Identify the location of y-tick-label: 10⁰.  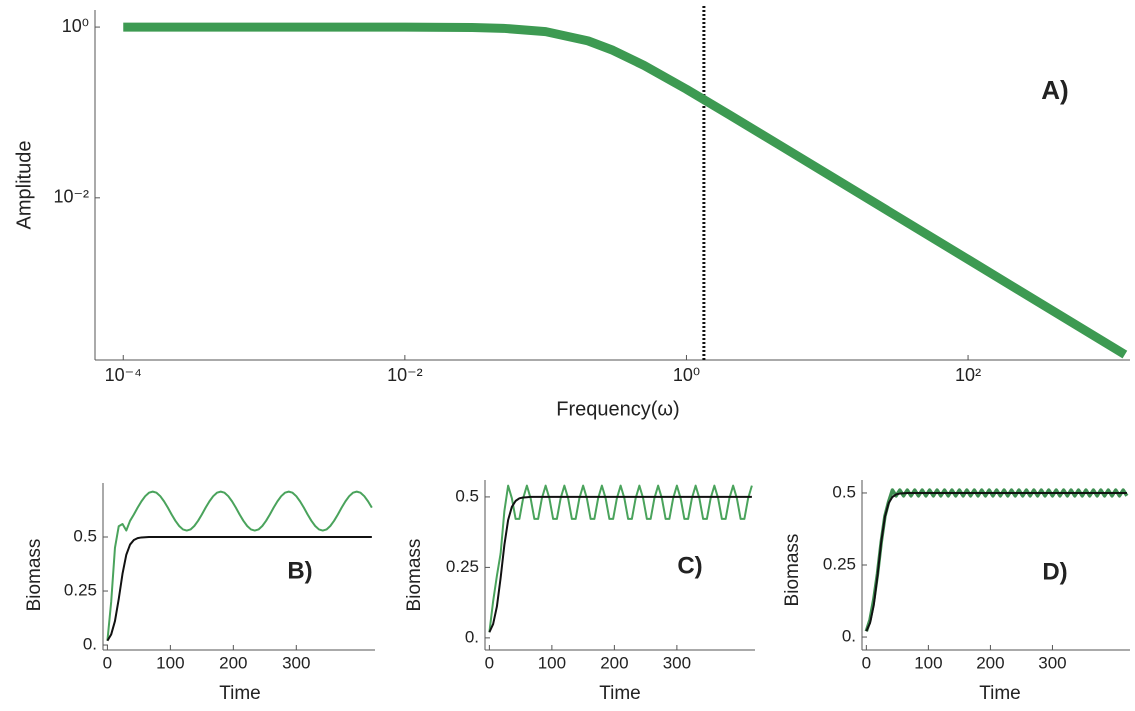
(75, 26).